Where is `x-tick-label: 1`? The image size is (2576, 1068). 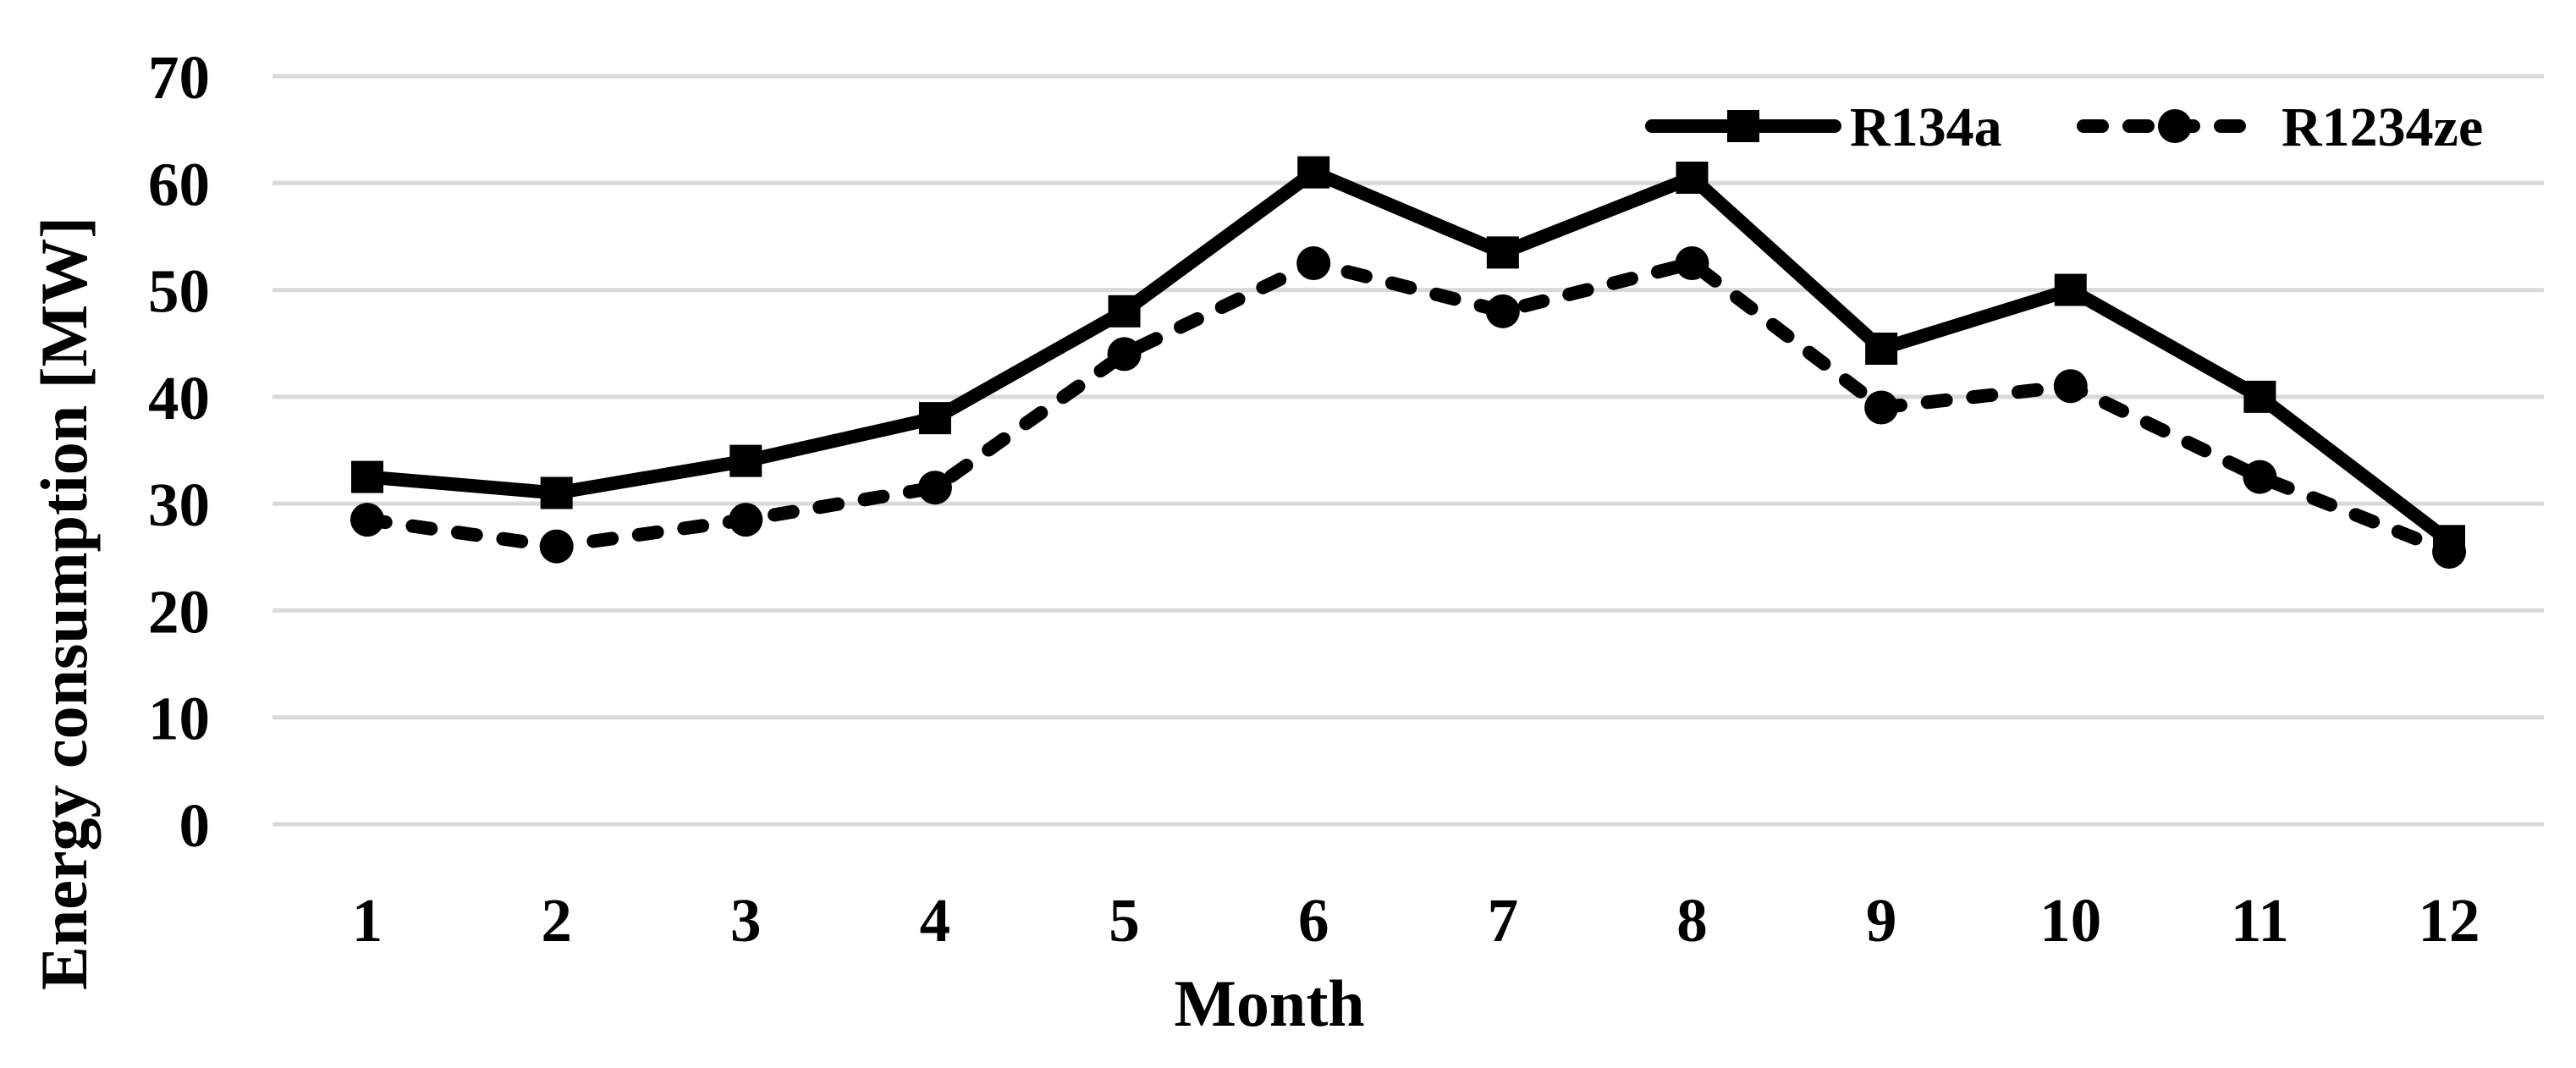 x-tick-label: 1 is located at coordinates (367, 921).